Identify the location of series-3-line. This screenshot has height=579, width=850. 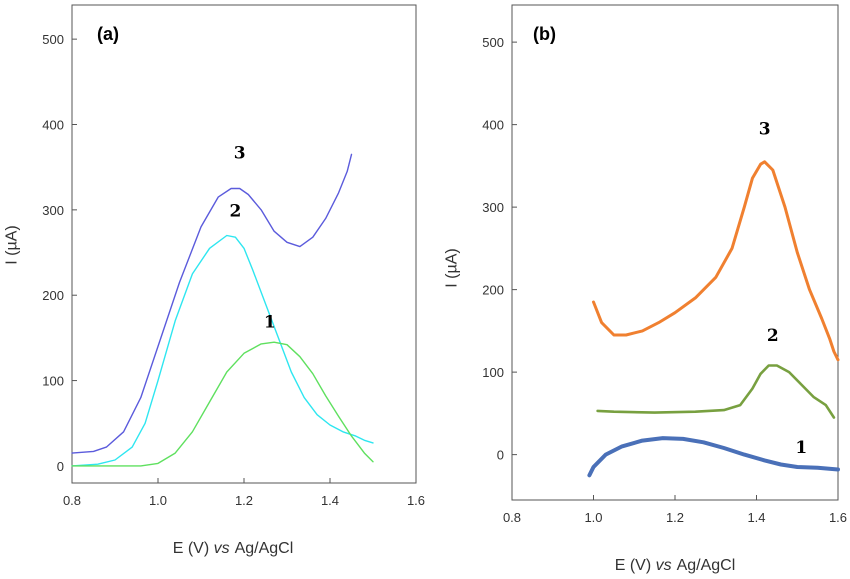
(716, 261).